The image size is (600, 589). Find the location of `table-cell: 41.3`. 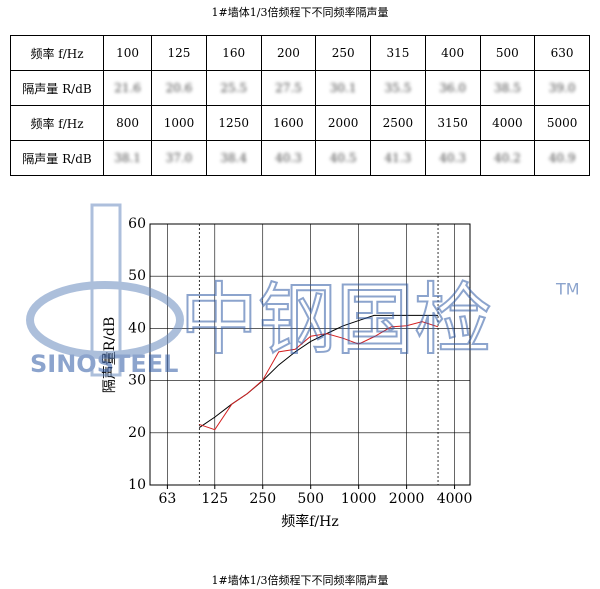

table-cell: 41.3 is located at coordinates (398, 158).